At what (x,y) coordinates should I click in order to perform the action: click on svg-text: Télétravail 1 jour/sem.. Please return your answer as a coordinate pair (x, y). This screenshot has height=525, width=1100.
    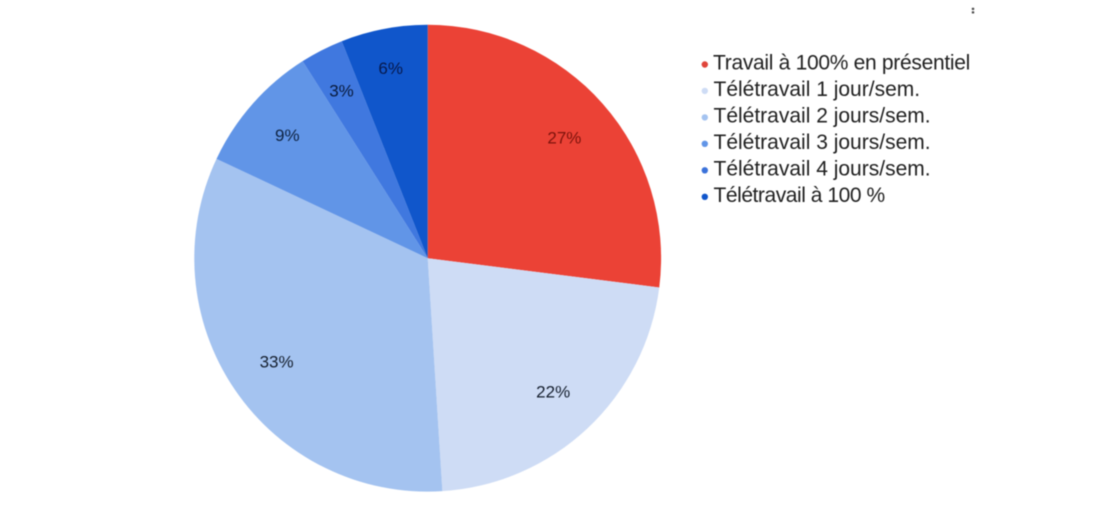
    Looking at the image, I should click on (817, 89).